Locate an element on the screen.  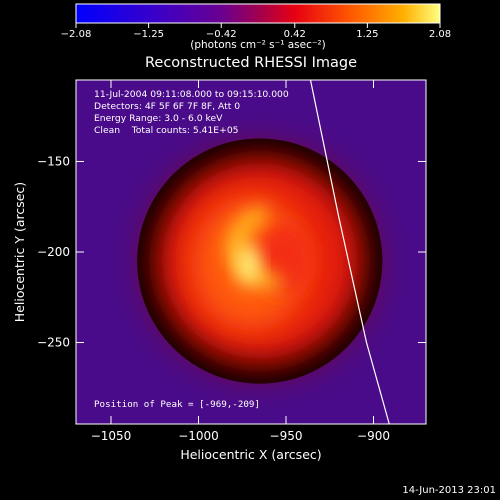
colorbar-tick-label: −2.08 is located at coordinates (76, 34).